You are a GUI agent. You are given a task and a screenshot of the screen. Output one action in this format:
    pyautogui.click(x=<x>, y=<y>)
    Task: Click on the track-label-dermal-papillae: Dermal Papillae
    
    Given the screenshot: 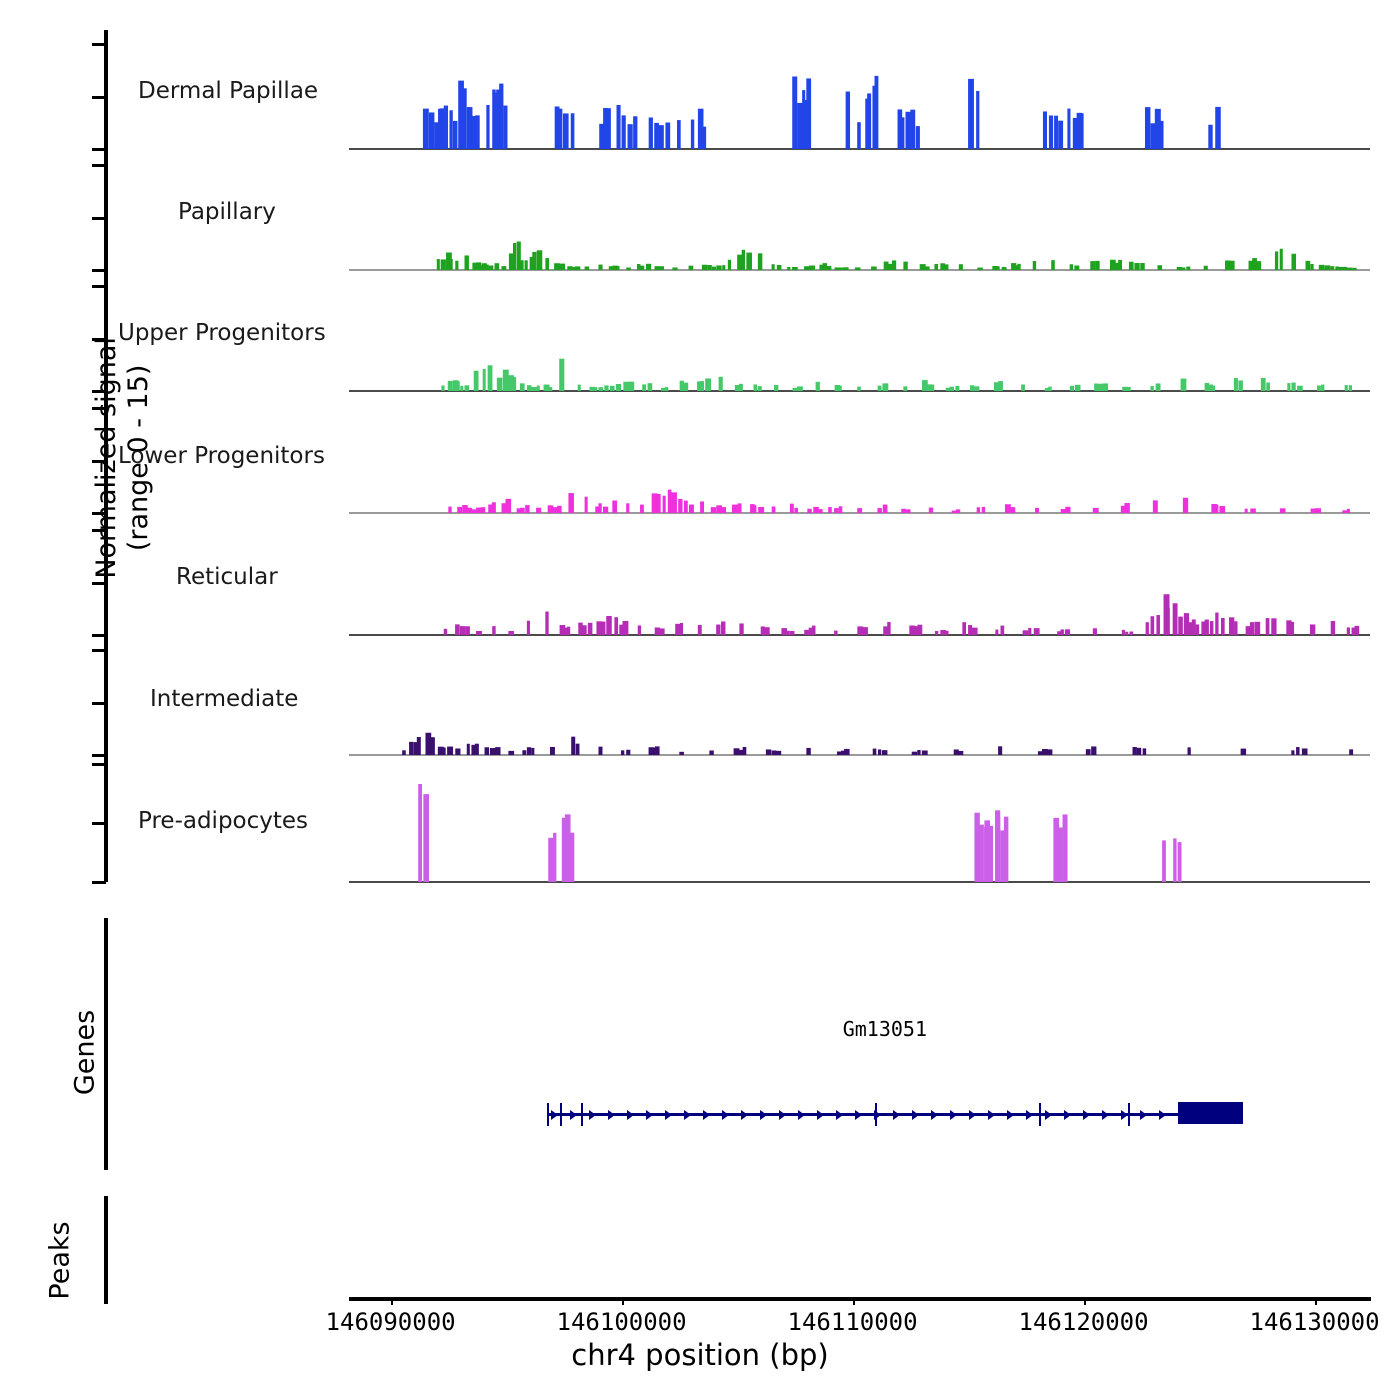 What is the action you would take?
    pyautogui.click(x=228, y=91)
    